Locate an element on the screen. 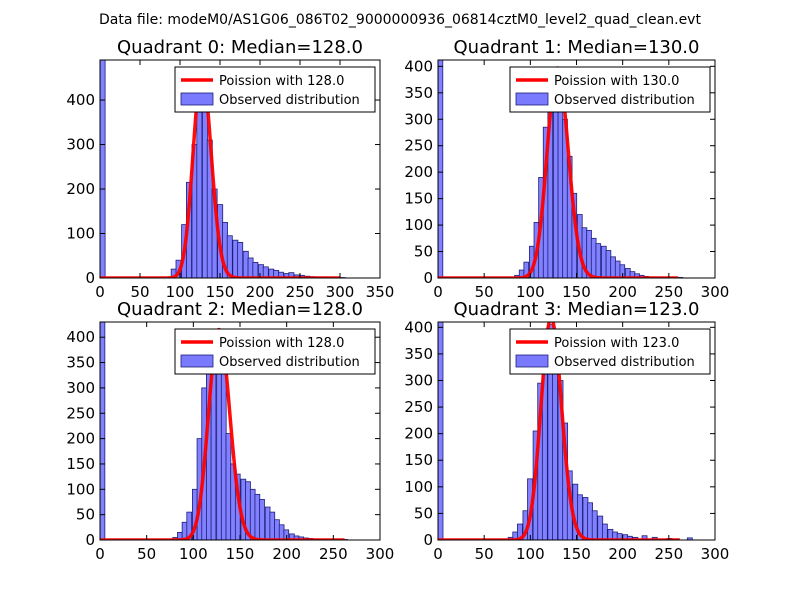 The image size is (800, 600). axes-frame is located at coordinates (240, 169).